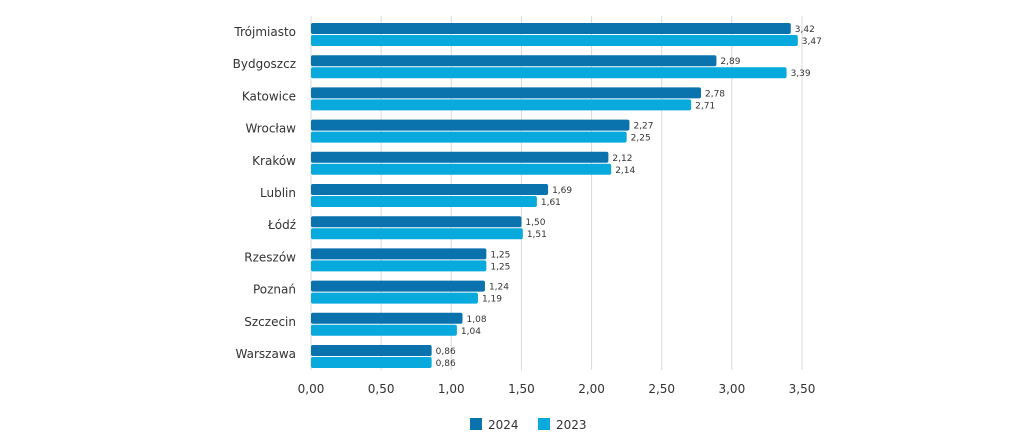 Image resolution: width=1035 pixels, height=437 pixels. Describe the element at coordinates (269, 96) in the screenshot. I see `category-label: Katowice` at that location.